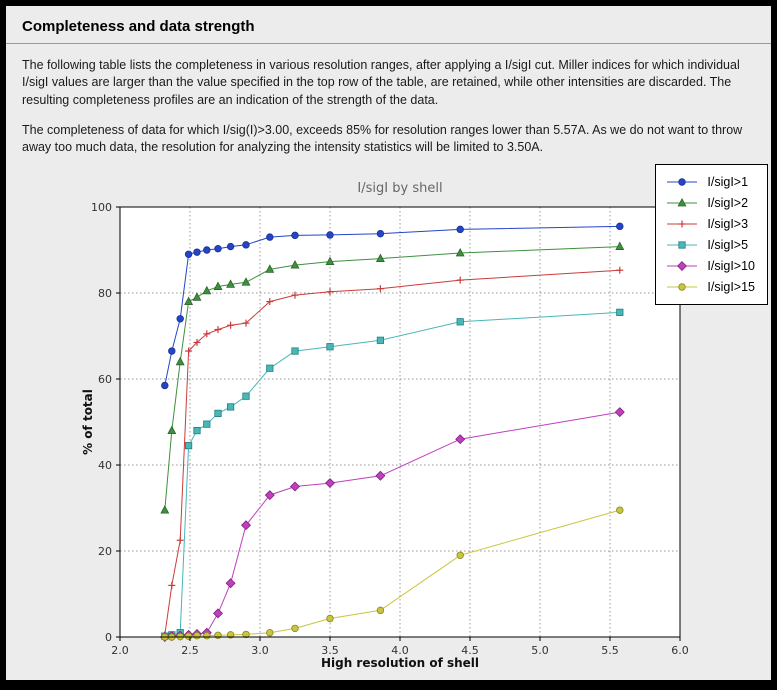  I want to click on x-tick-label: 3.5, so click(330, 650).